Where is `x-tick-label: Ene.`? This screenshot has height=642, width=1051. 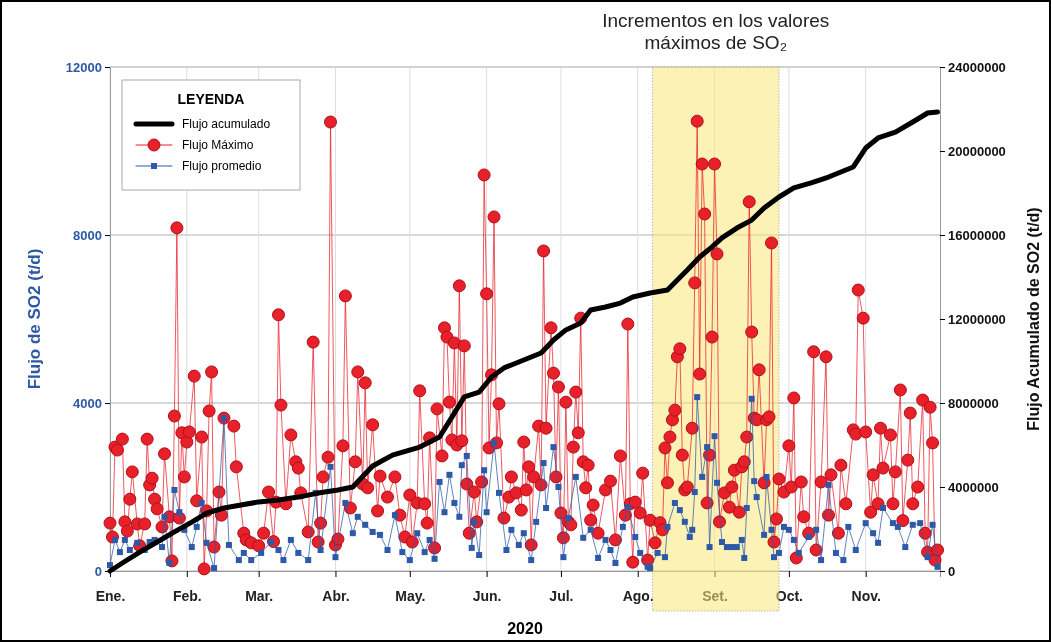
x-tick-label: Ene. is located at coordinates (110, 595).